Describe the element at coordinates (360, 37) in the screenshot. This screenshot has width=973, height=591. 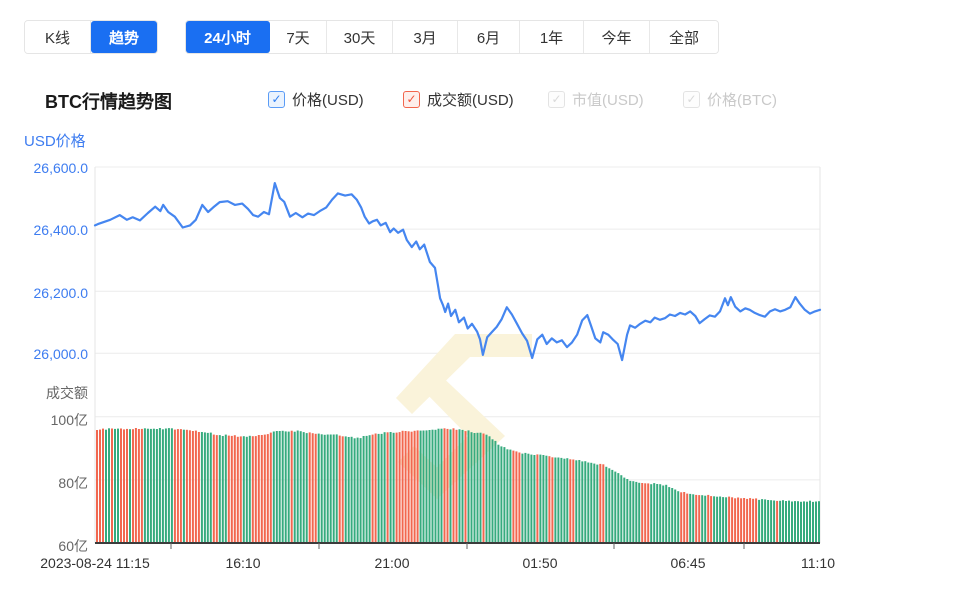
I see `range-30d-button: 30天` at that location.